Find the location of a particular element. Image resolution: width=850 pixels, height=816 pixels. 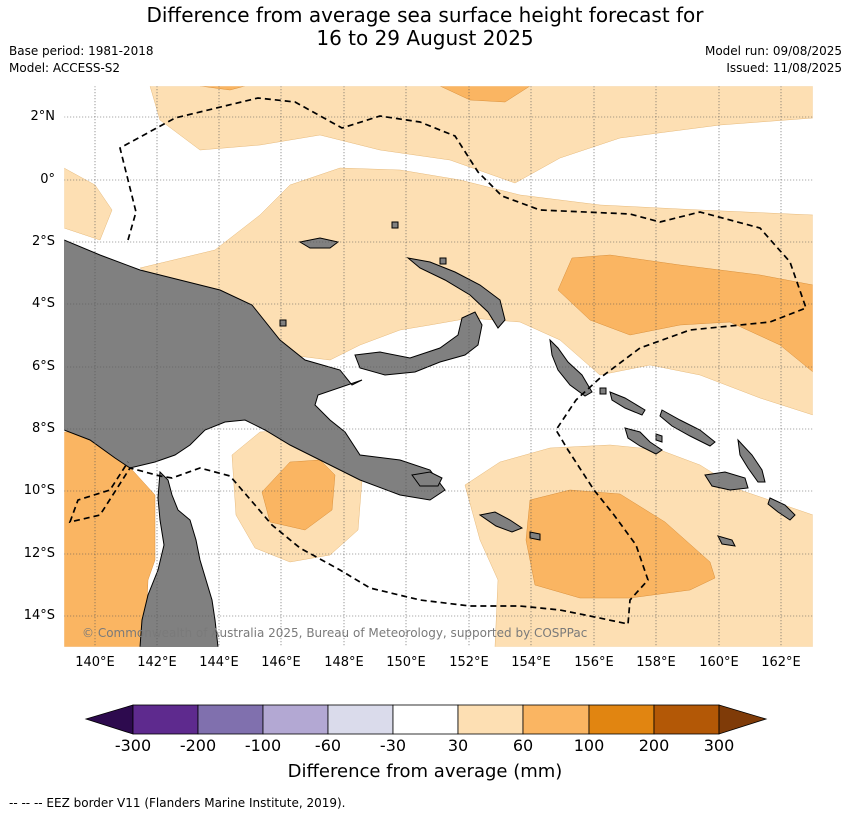

lat-label: 8°S is located at coordinates (43, 428).